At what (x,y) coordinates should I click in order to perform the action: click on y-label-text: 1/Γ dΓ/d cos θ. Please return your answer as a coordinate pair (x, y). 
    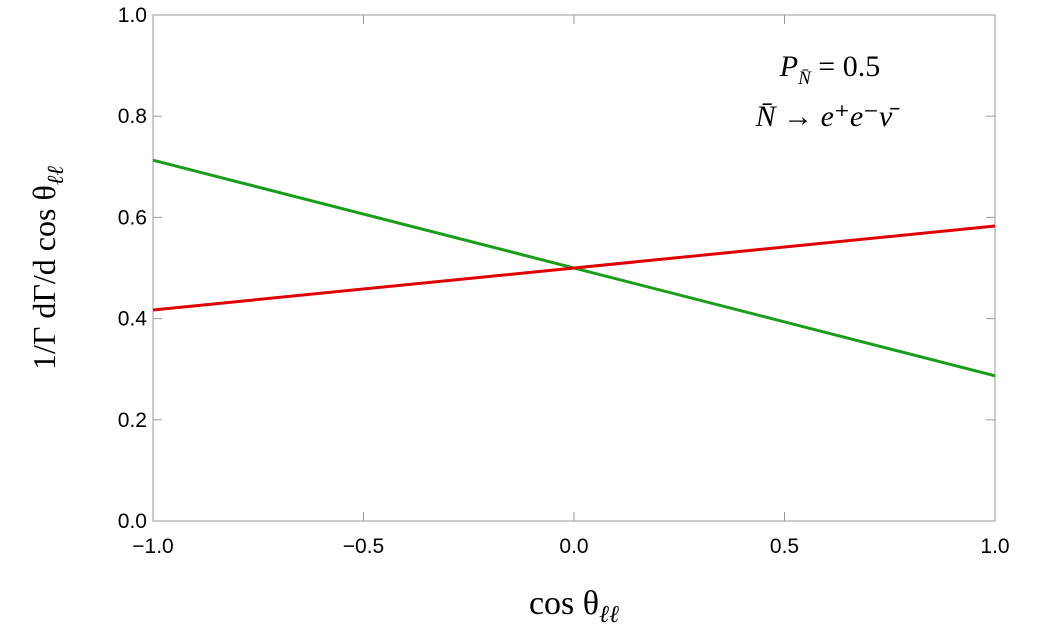
    Looking at the image, I should click on (44, 277).